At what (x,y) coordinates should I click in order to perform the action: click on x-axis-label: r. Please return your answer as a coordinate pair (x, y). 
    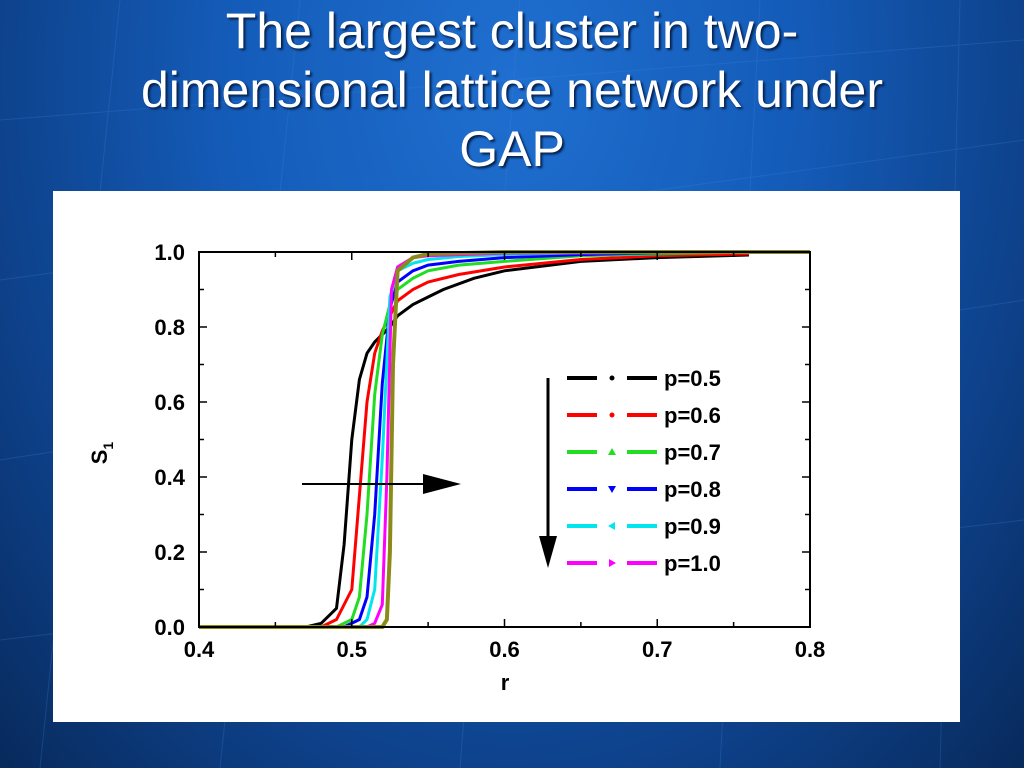
    Looking at the image, I should click on (505, 682).